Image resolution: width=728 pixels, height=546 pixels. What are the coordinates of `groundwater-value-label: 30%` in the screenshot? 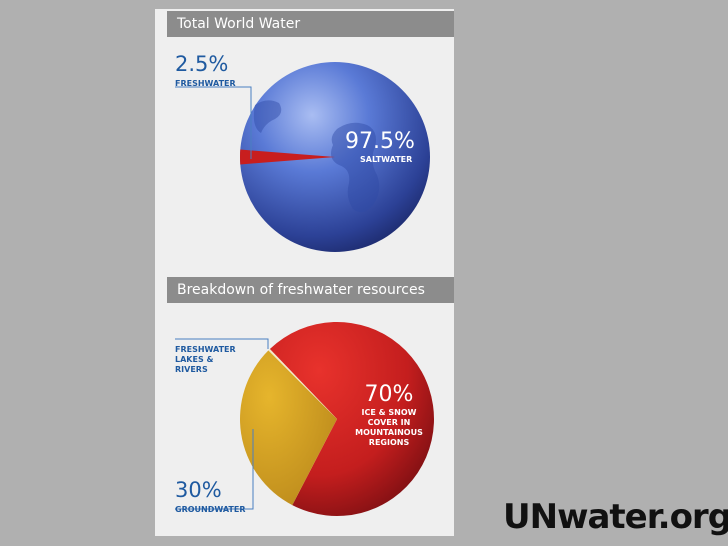 It's located at (198, 490).